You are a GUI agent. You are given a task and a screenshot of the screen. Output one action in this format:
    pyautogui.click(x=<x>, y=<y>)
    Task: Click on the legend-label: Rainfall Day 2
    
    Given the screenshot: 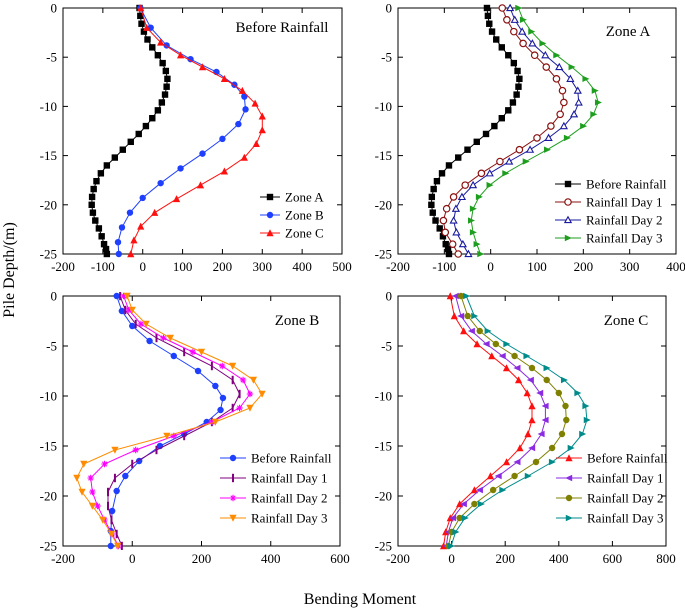 What is the action you would take?
    pyautogui.click(x=625, y=498)
    